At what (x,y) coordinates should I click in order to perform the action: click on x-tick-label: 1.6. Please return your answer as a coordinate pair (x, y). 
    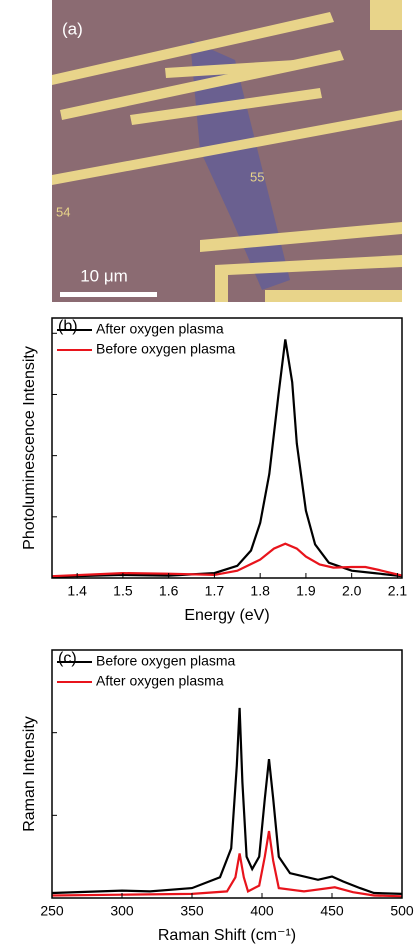
    Looking at the image, I should click on (169, 591).